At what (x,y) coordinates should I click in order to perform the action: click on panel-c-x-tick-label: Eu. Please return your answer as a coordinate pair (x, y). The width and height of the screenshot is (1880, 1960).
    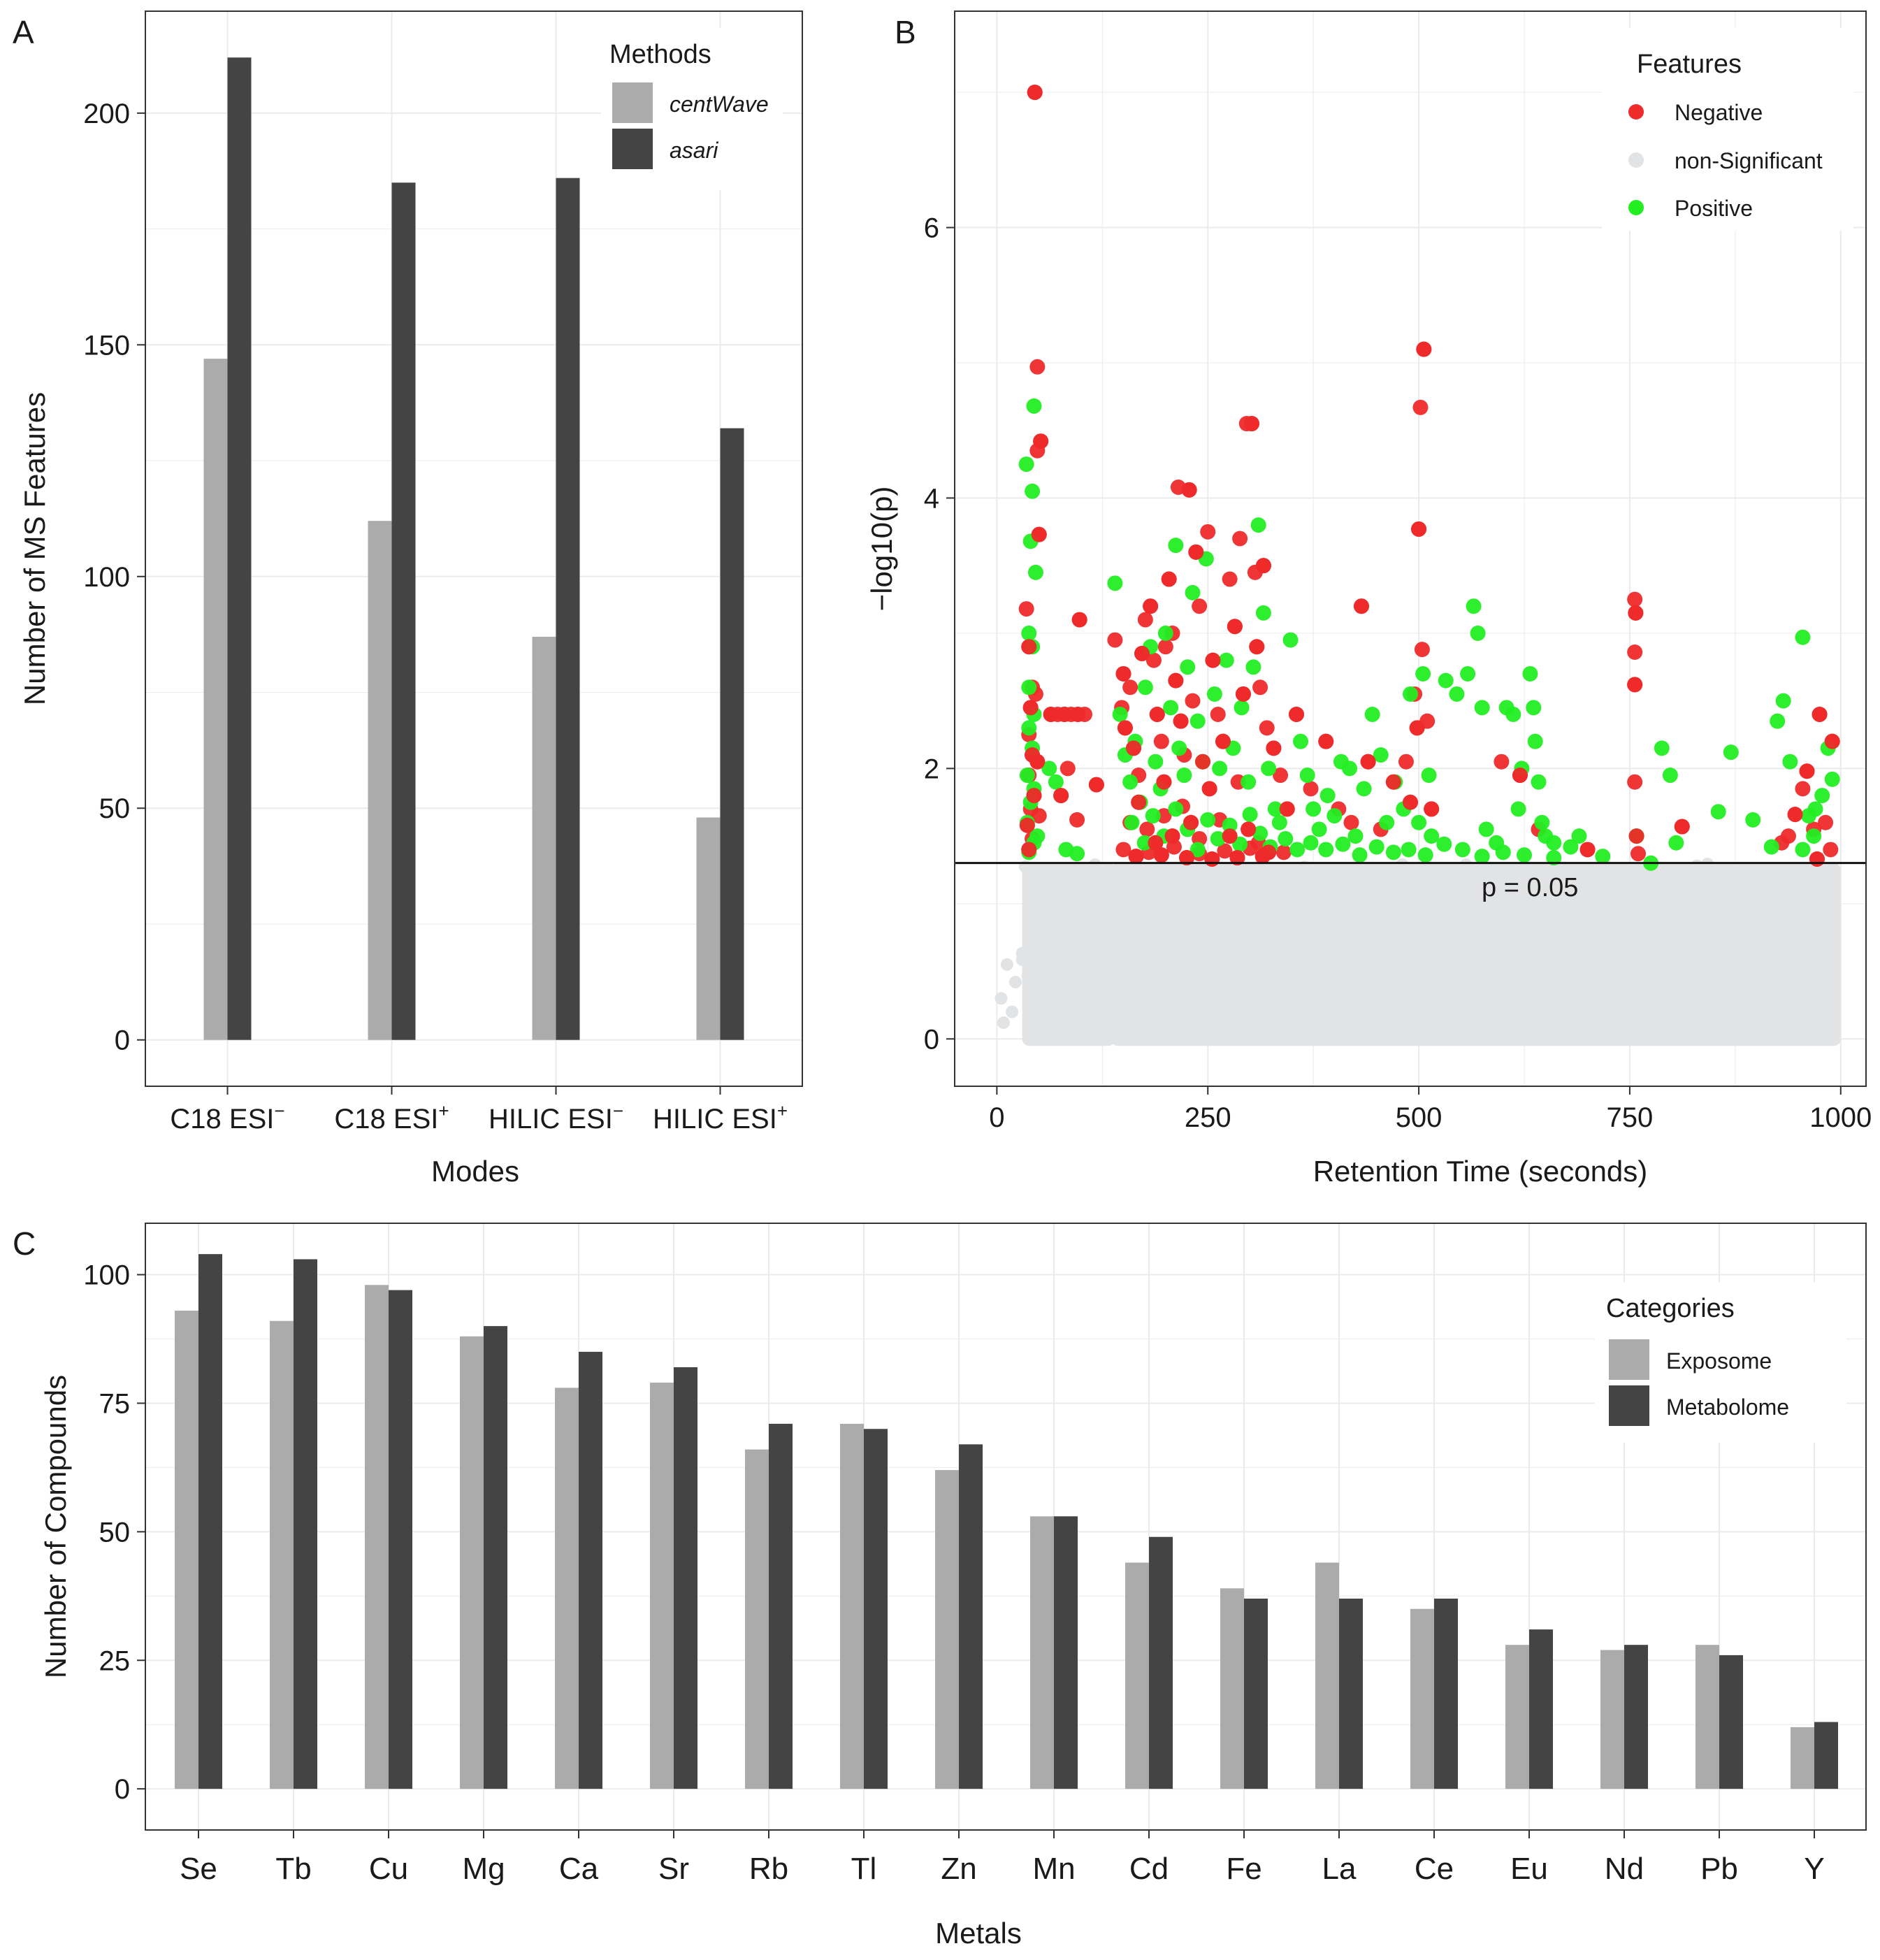
    Looking at the image, I should click on (1529, 1869).